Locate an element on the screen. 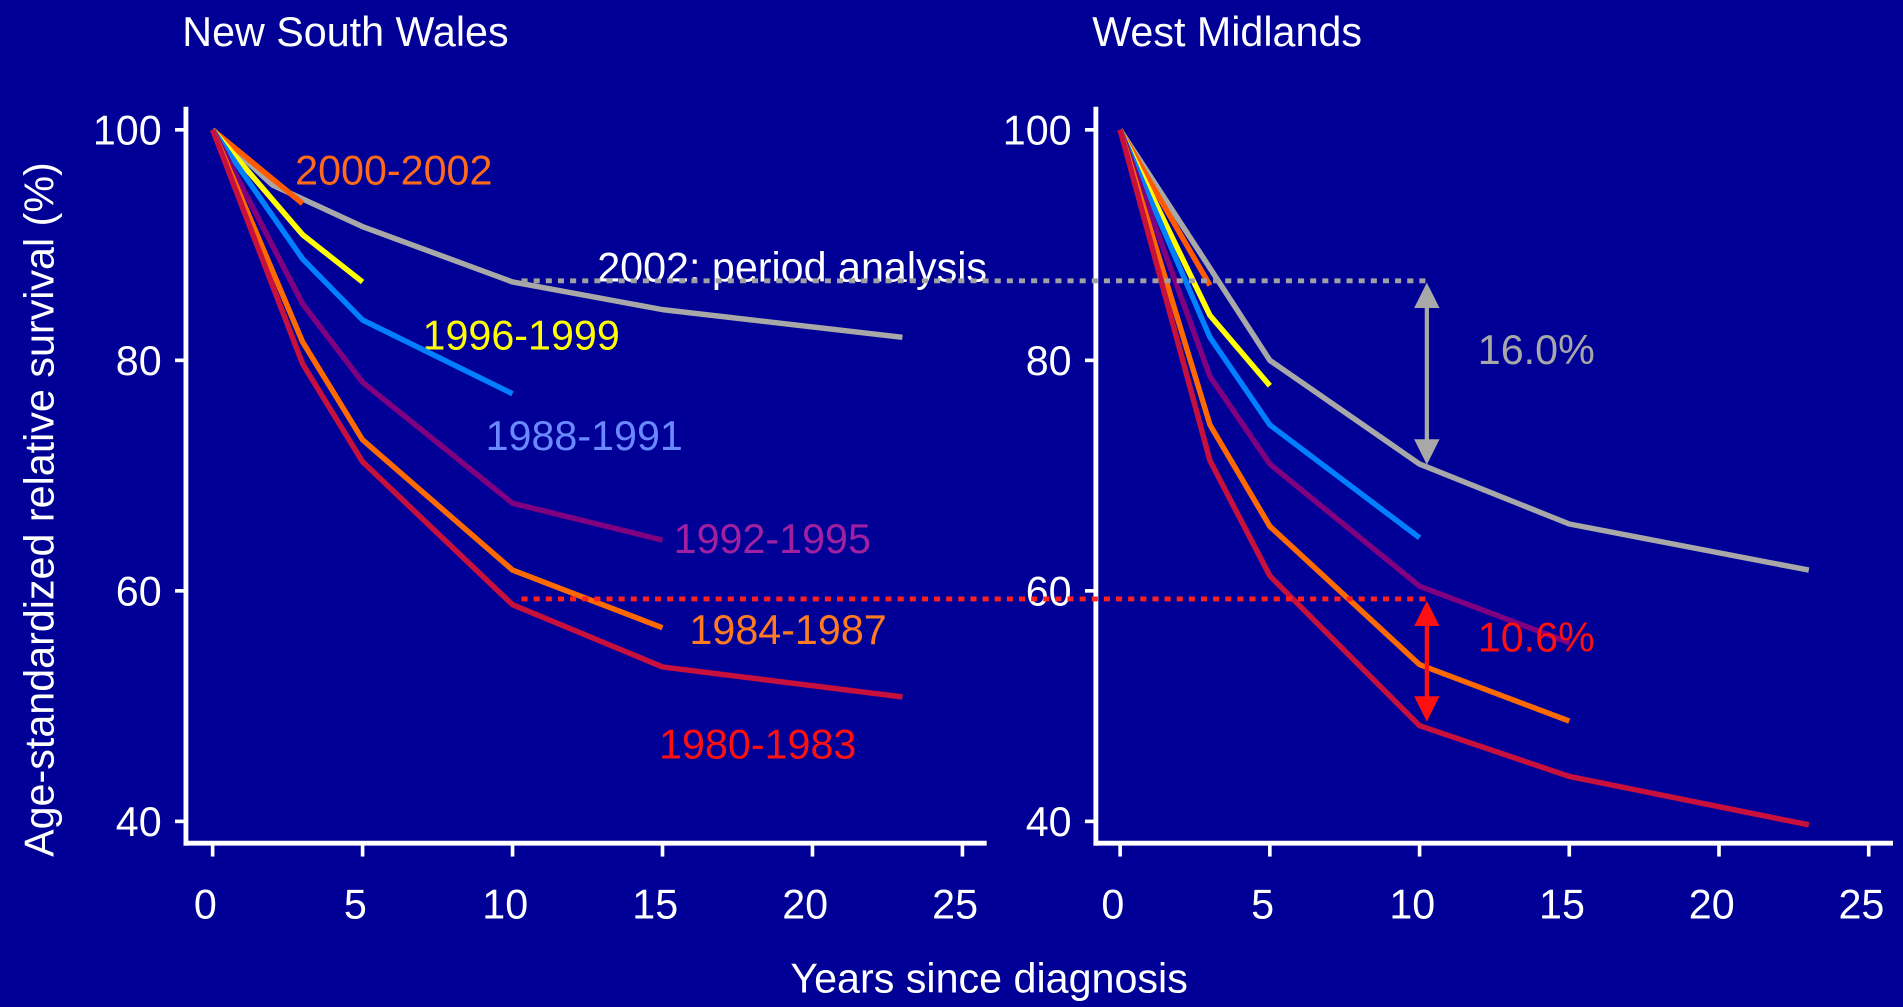 The width and height of the screenshot is (1903, 1007). series-label: 1996-1999 is located at coordinates (521, 335).